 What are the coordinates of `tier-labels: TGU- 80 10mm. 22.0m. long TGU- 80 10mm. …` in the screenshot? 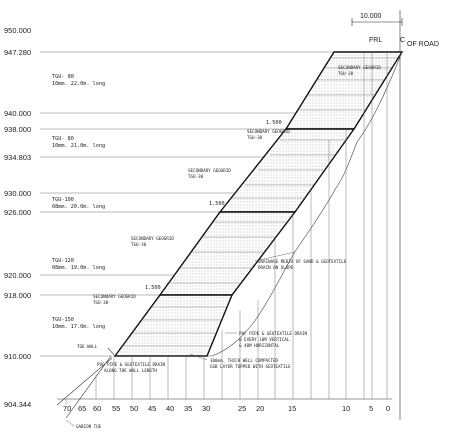 It's located at (78, 202).